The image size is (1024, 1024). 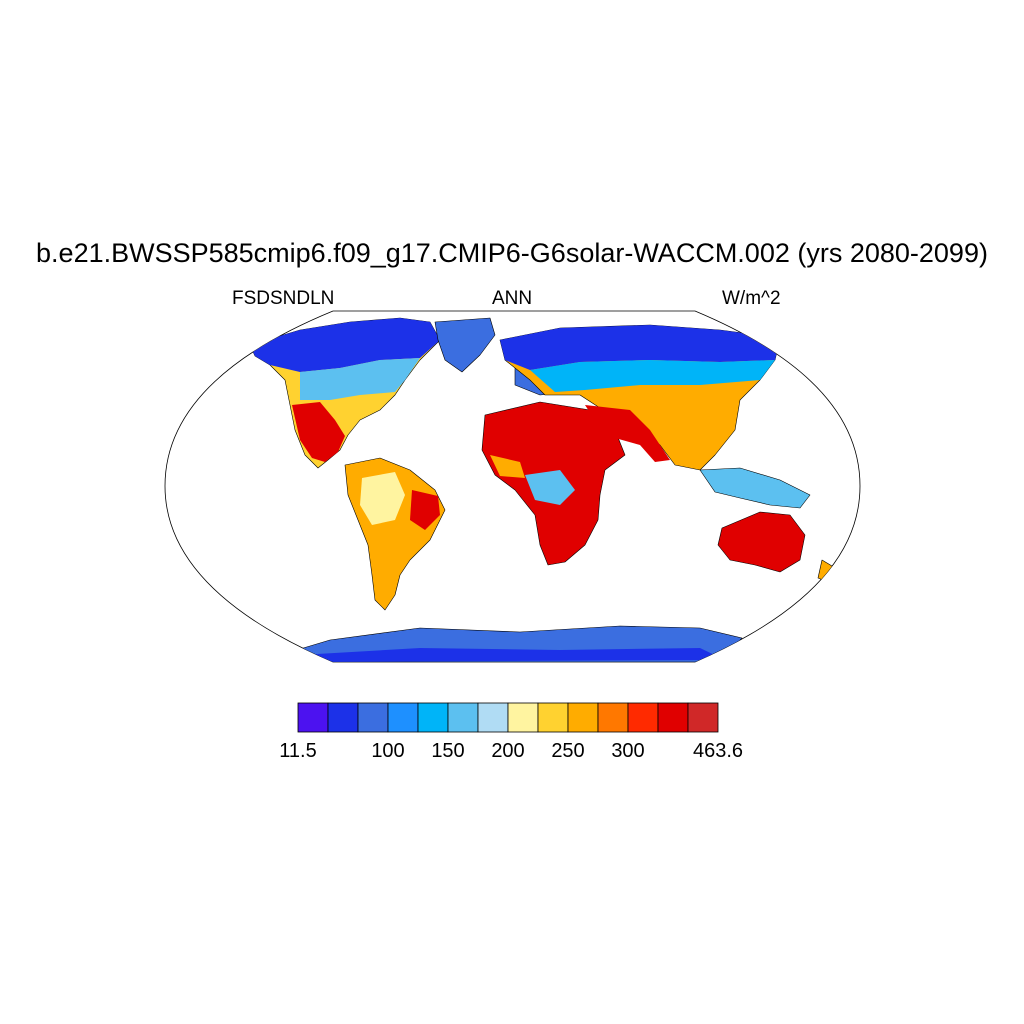 I want to click on colorbar-label: 300, so click(x=627, y=751).